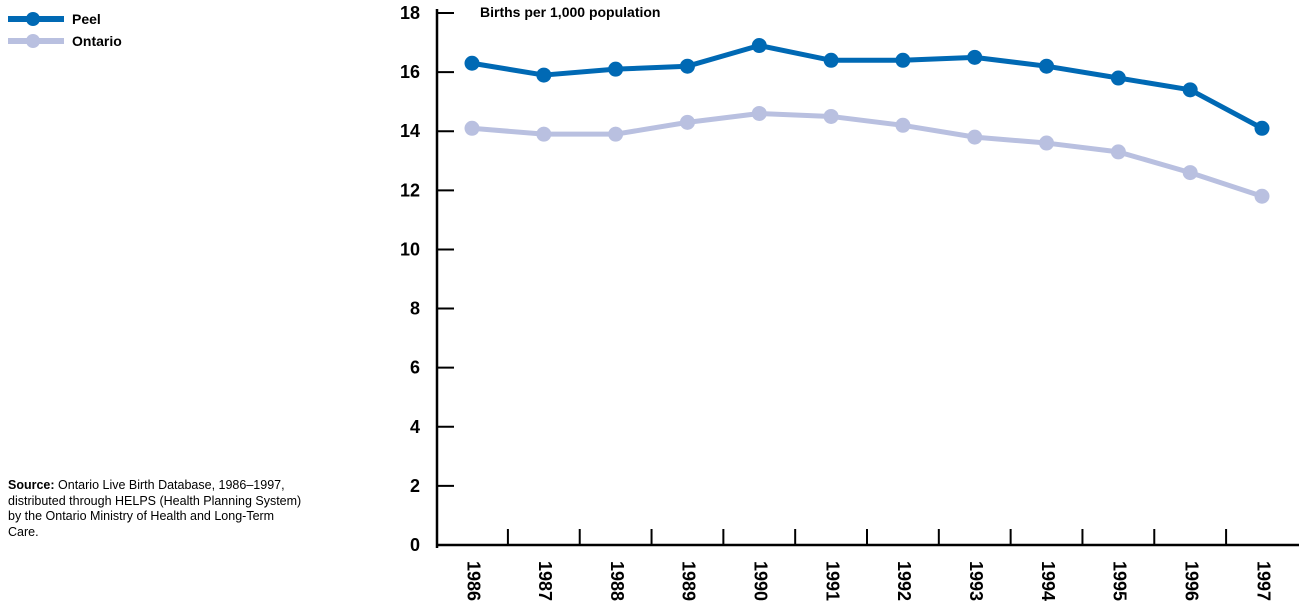 This screenshot has height=609, width=1299. I want to click on data-point-peel-1990, so click(759, 46).